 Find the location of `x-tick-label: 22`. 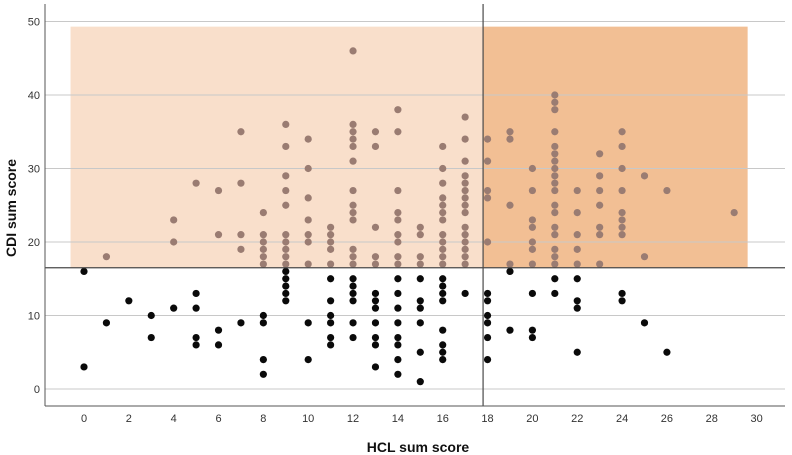

x-tick-label: 22 is located at coordinates (577, 419).